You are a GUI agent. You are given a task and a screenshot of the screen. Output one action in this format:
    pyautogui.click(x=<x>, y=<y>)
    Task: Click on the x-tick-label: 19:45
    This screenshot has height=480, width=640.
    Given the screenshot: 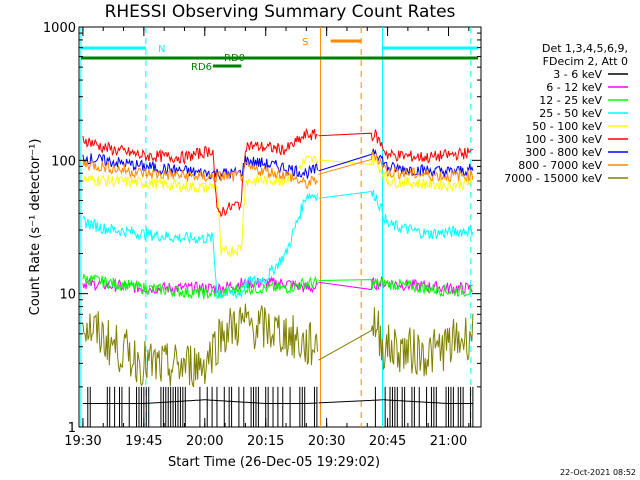 What is the action you would take?
    pyautogui.click(x=143, y=441)
    